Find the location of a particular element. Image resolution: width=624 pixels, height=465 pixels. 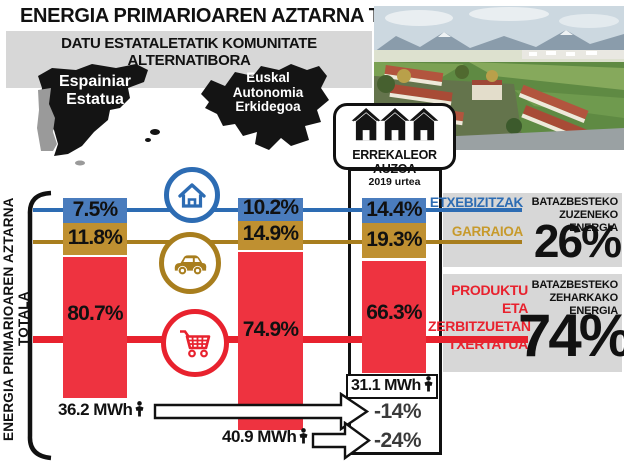

pct-eae-products: 74.9% is located at coordinates (270, 329).